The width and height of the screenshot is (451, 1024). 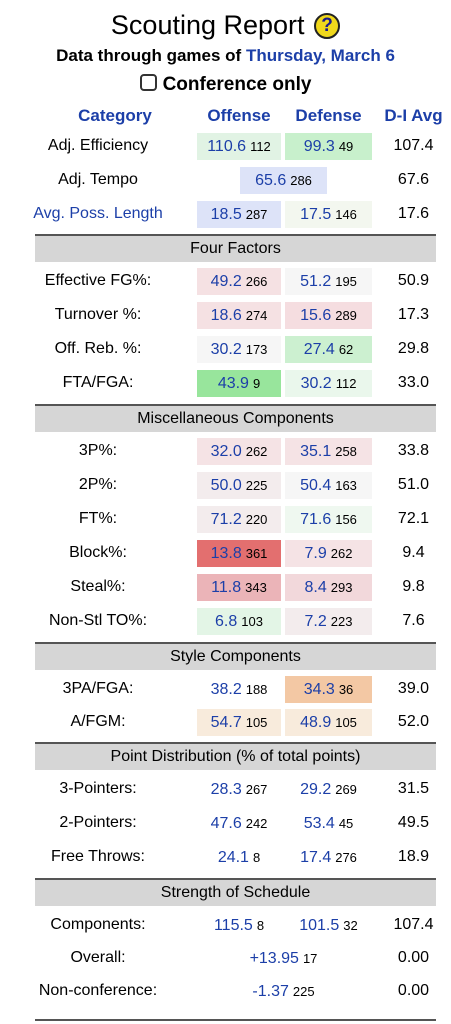 I want to click on stat-rank: 269, so click(x=346, y=789).